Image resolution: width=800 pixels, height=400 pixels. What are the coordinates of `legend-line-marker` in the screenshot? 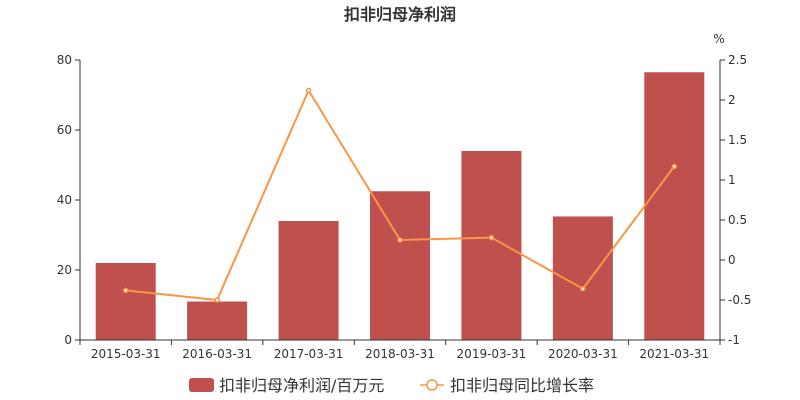 It's located at (432, 385).